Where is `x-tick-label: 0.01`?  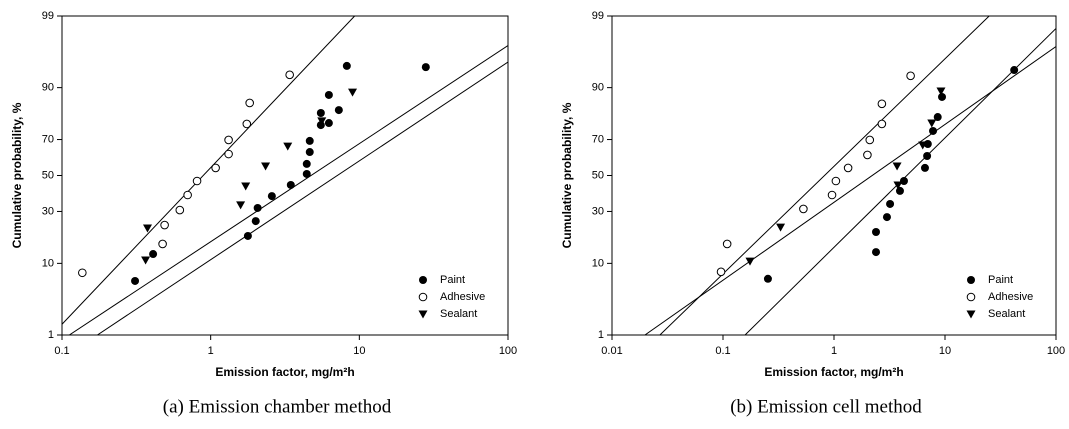
x-tick-label: 0.01 is located at coordinates (611, 351).